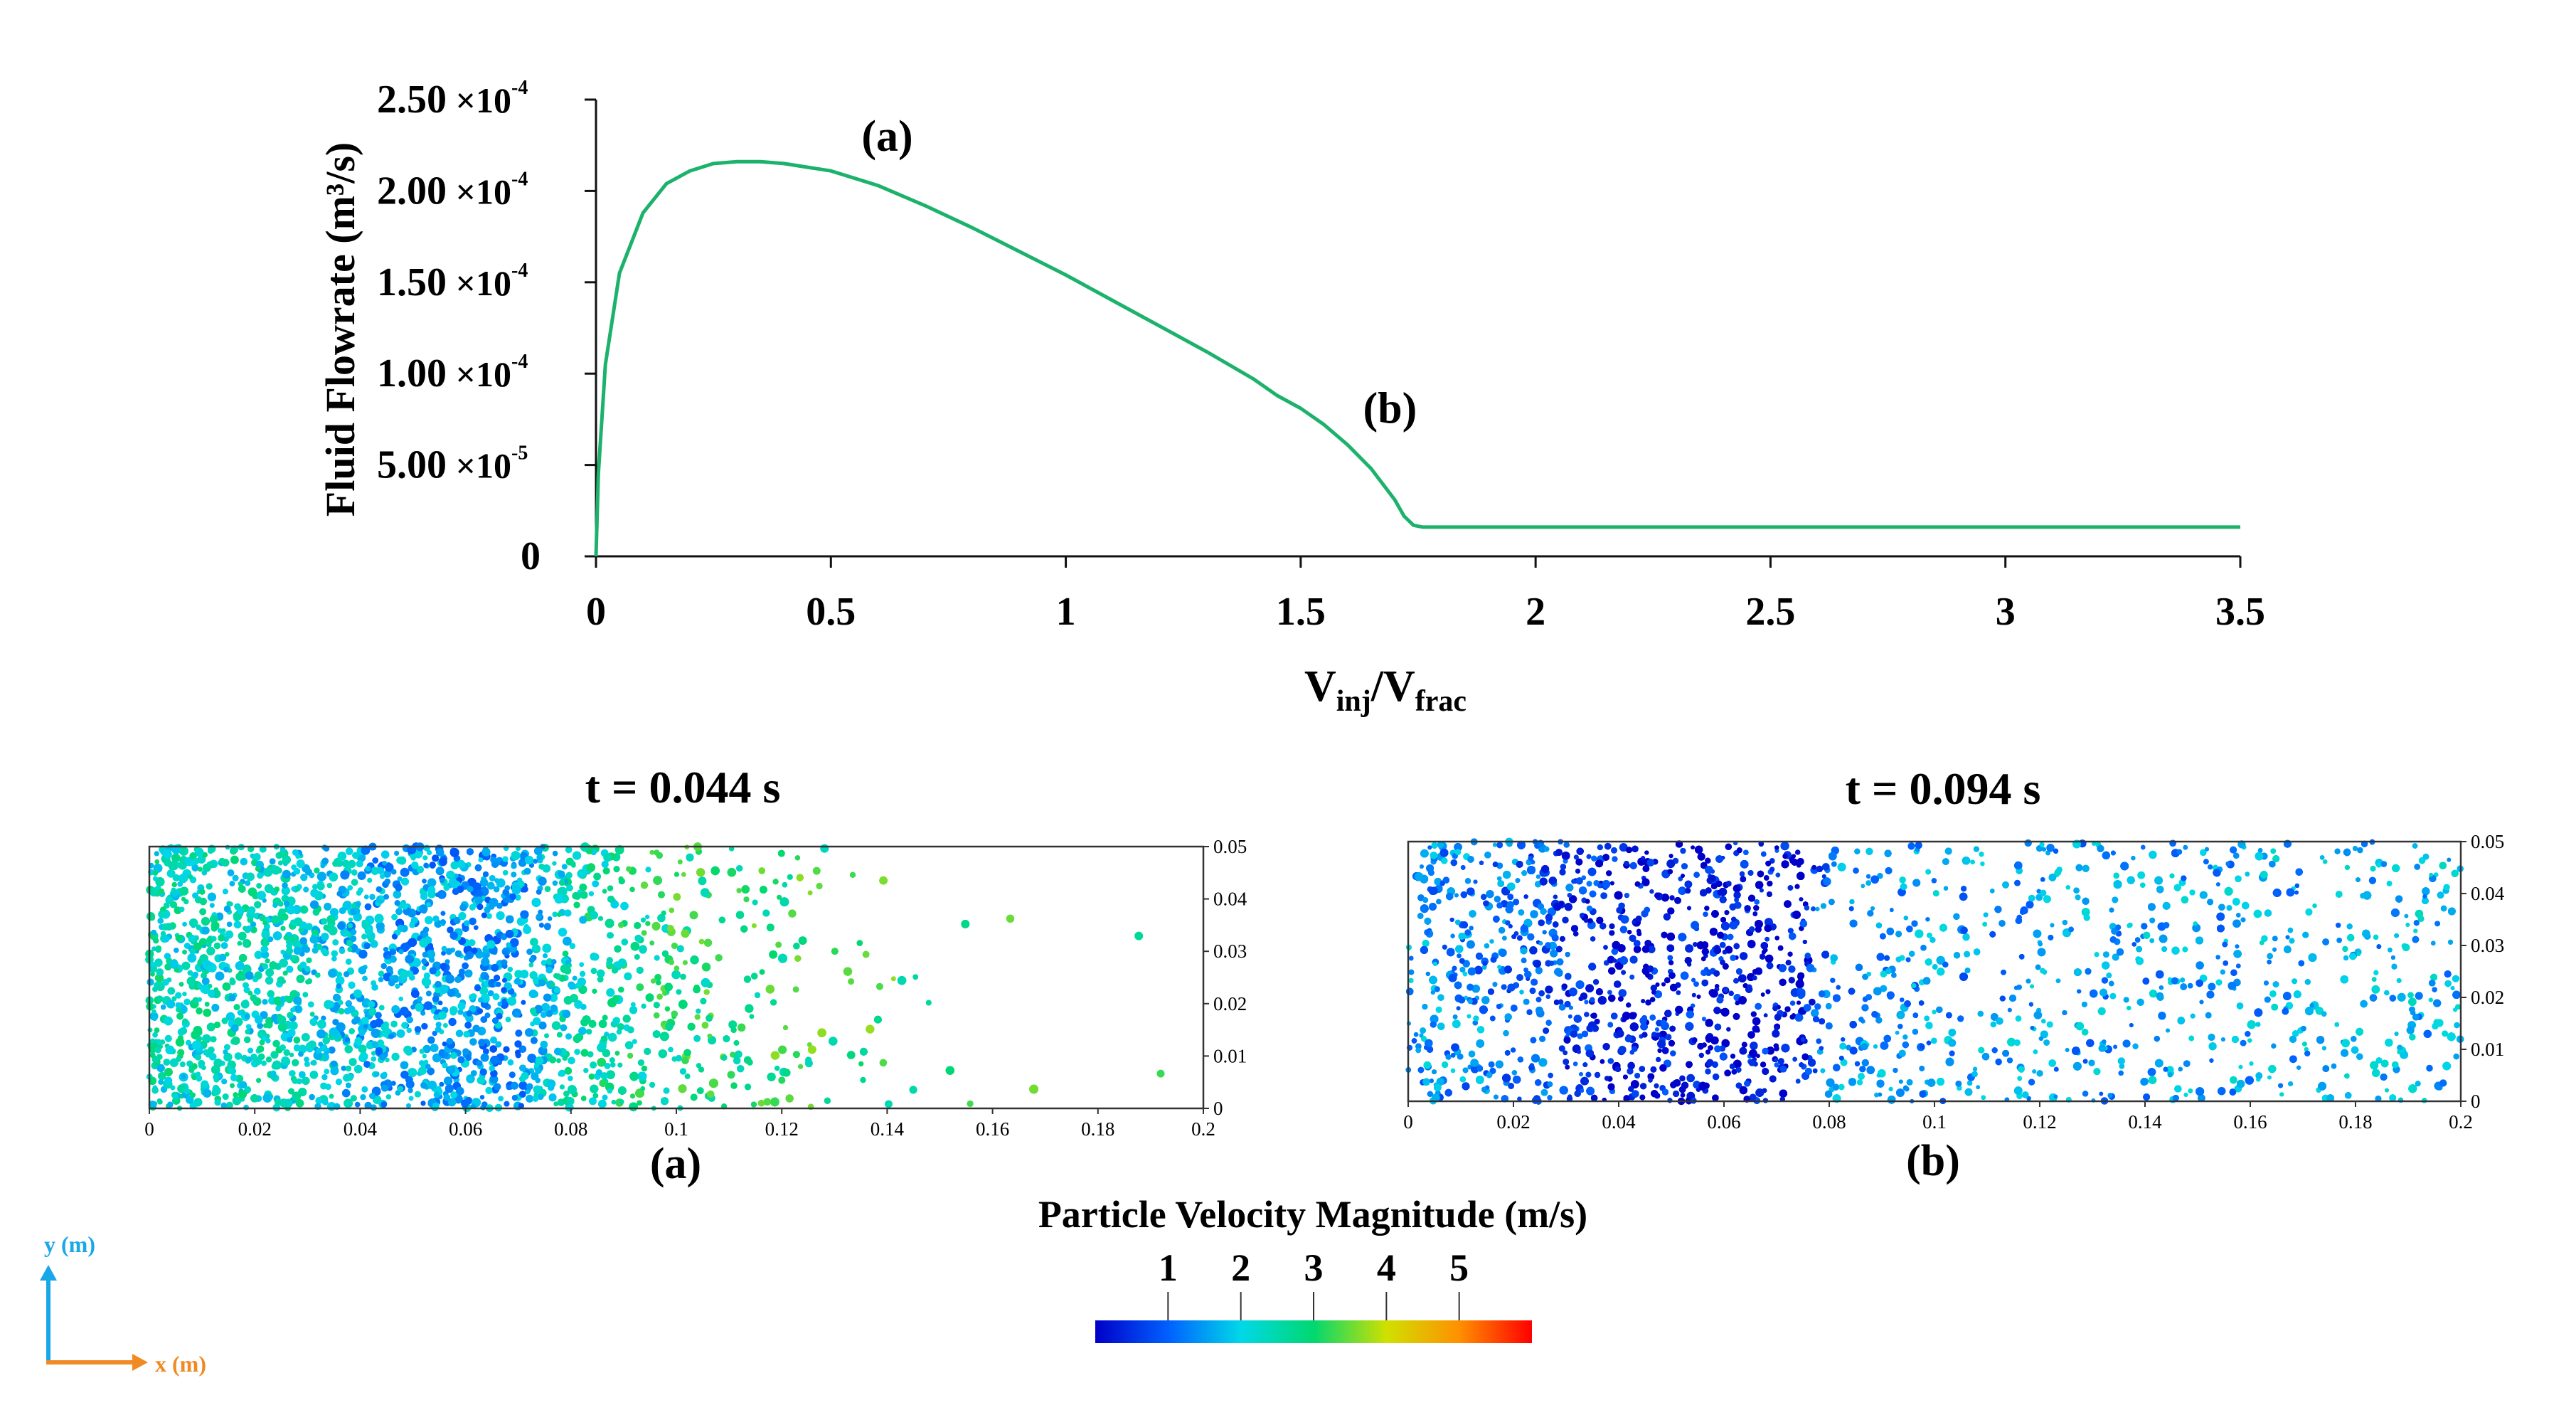 Image resolution: width=2576 pixels, height=1415 pixels. I want to click on x-tick-label: 1, so click(1066, 612).